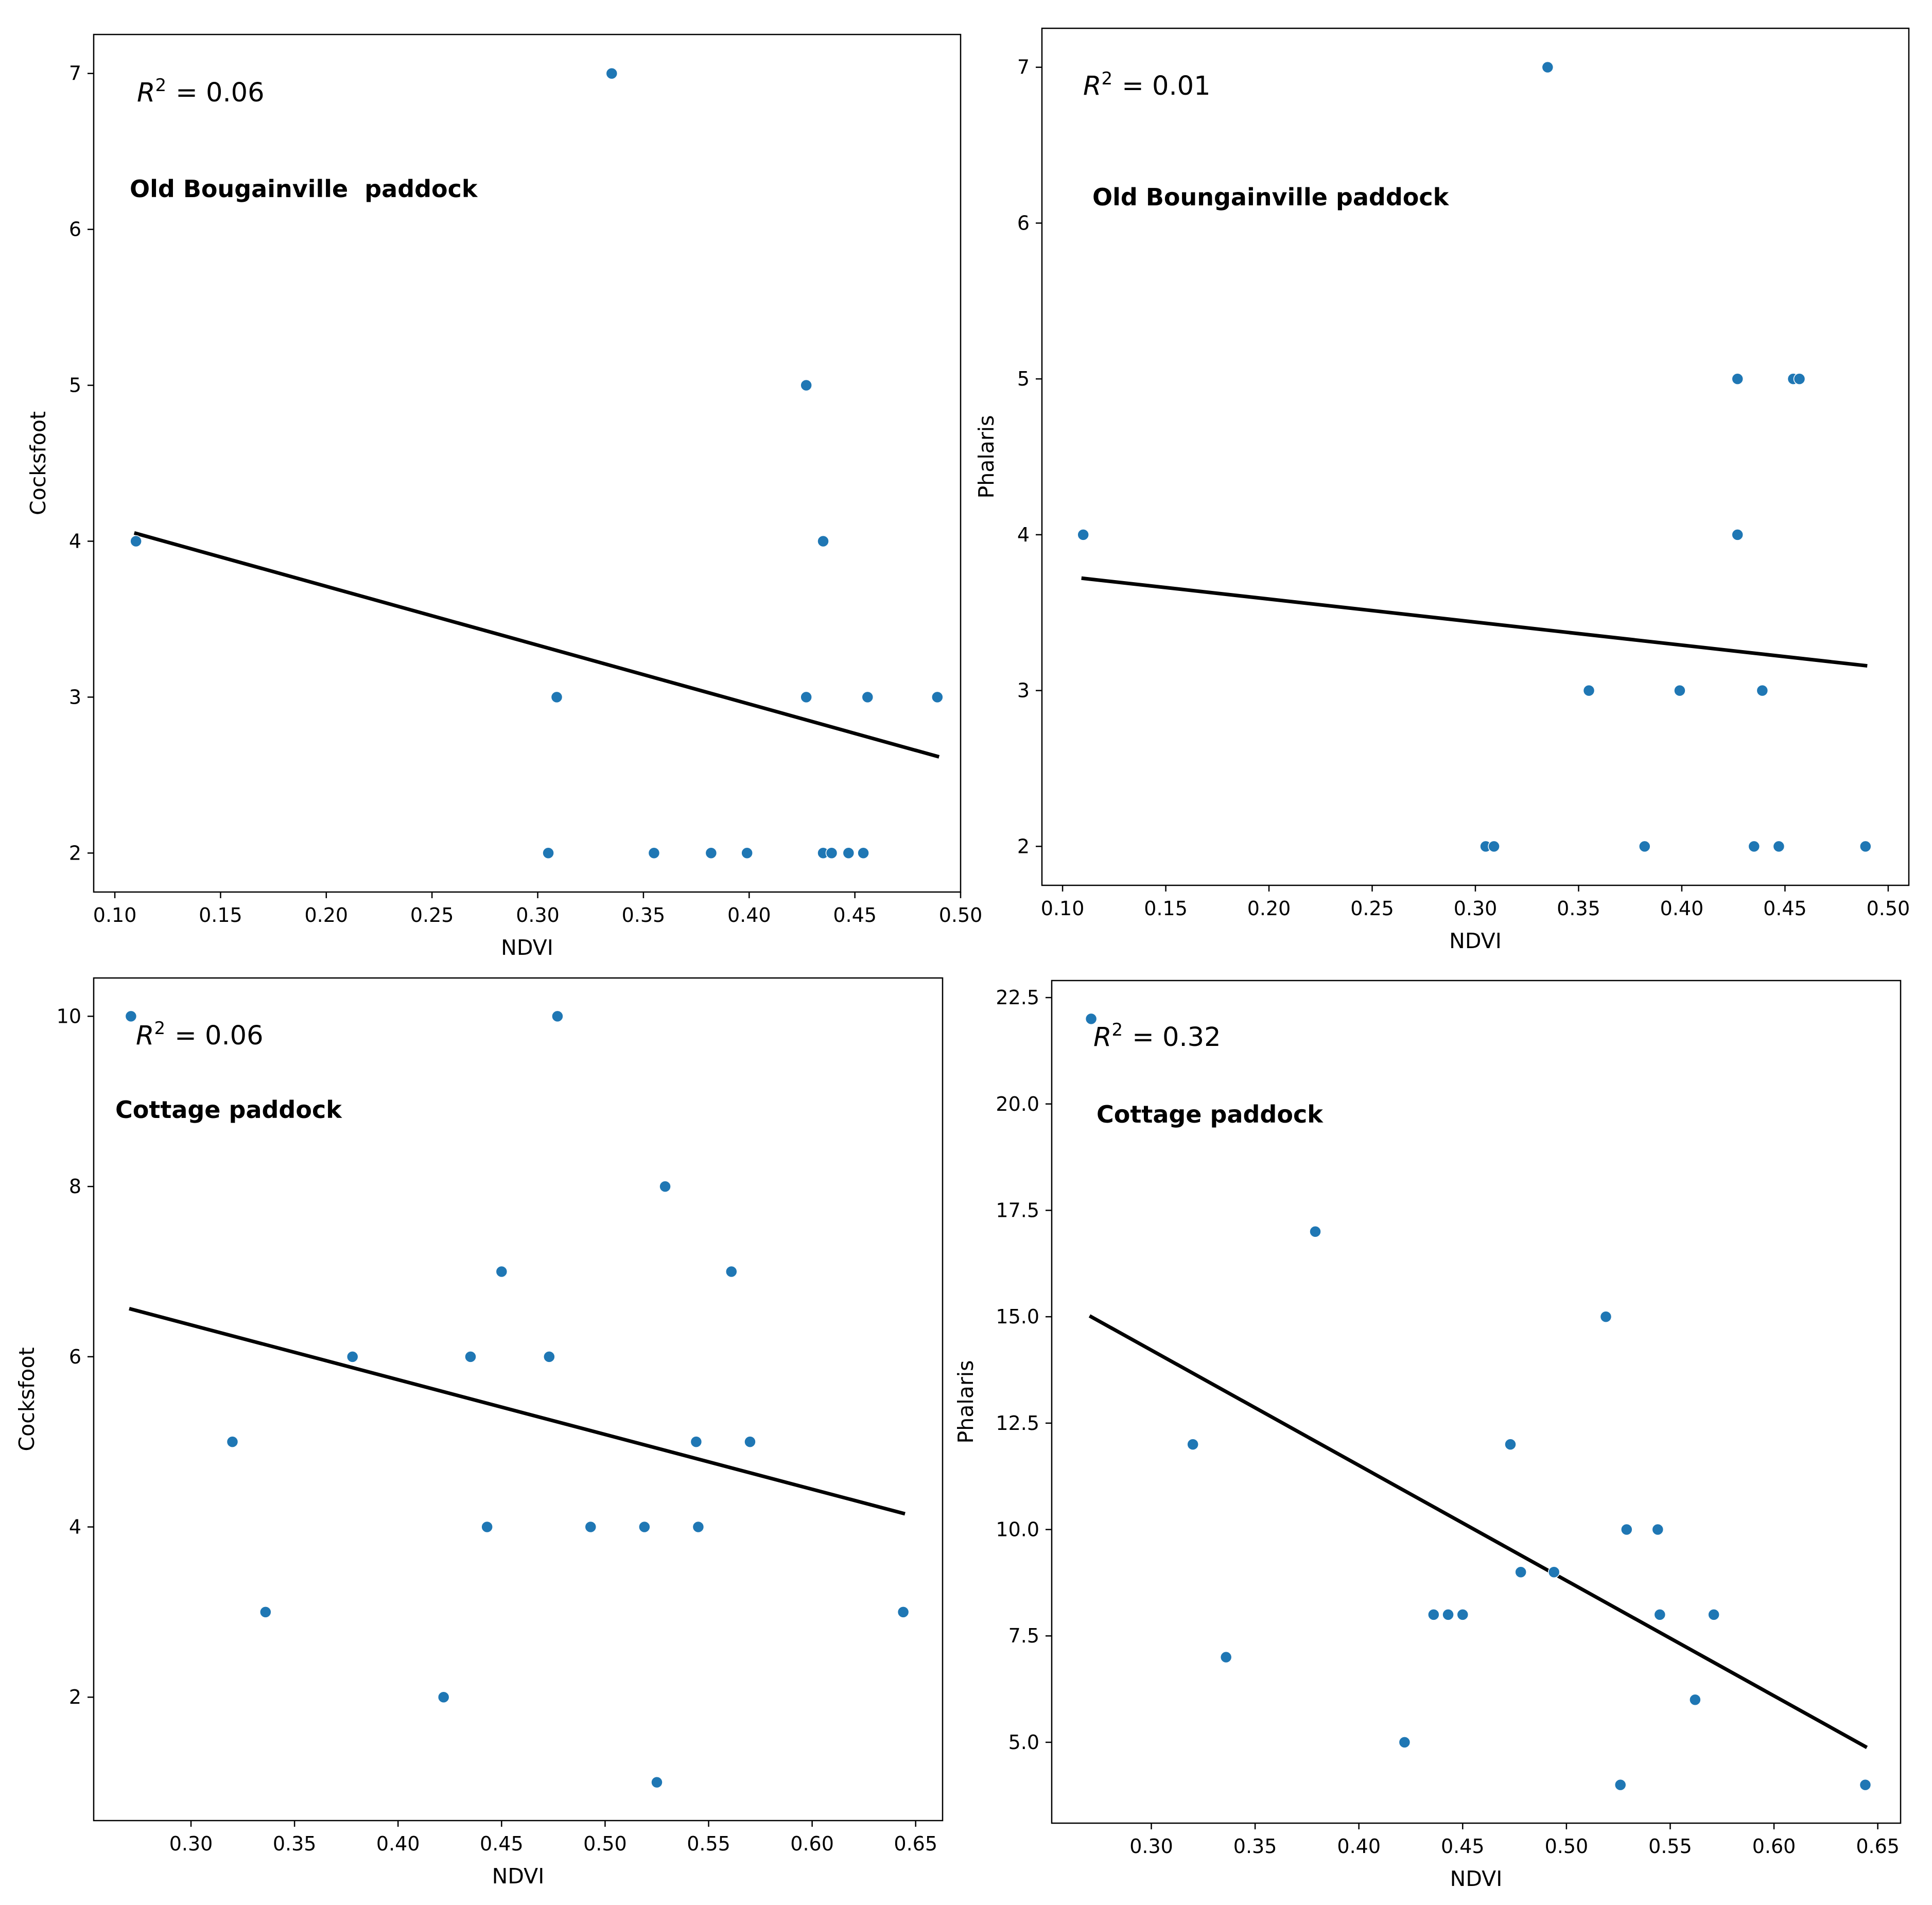 The height and width of the screenshot is (1905, 1932). I want to click on r-squared-annotation: R2 = 0.32, so click(1157, 1036).